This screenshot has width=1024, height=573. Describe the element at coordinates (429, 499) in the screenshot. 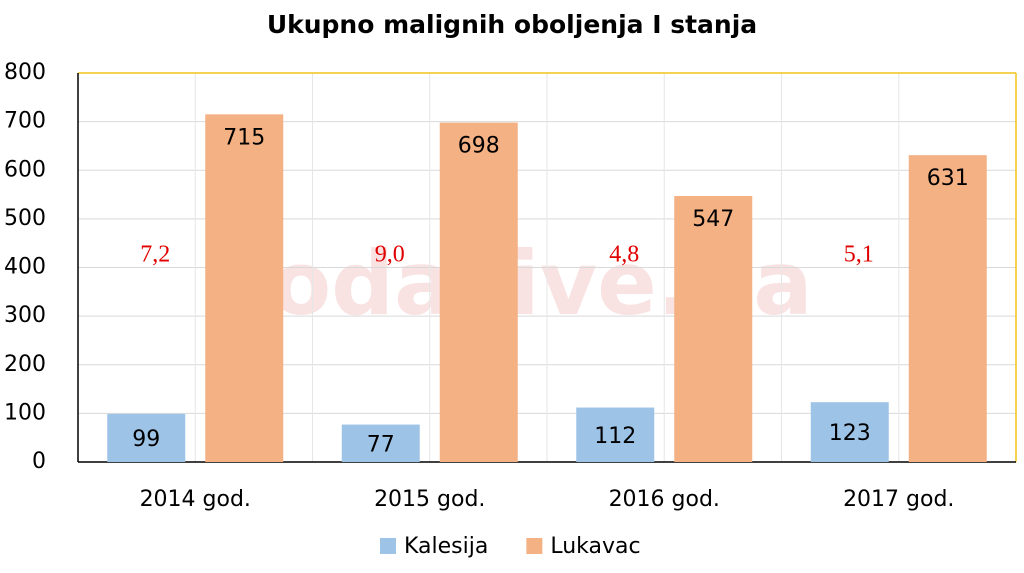

I see `x-tick-label: 2015 god.` at that location.